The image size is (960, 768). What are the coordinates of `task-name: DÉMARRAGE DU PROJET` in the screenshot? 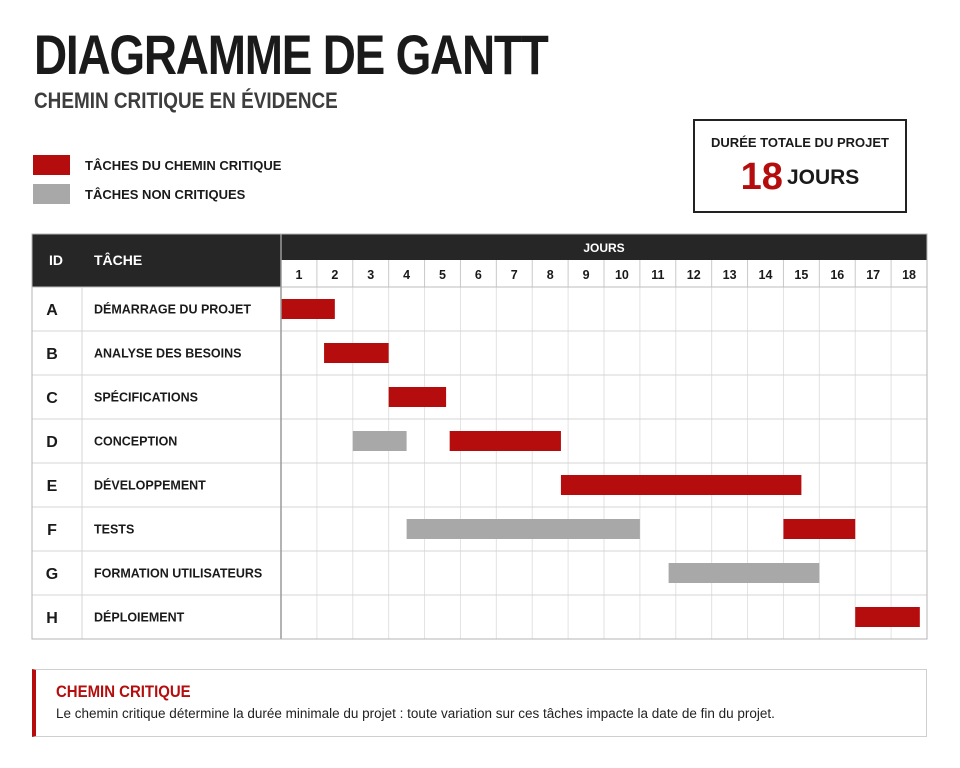 It's located at (172, 309).